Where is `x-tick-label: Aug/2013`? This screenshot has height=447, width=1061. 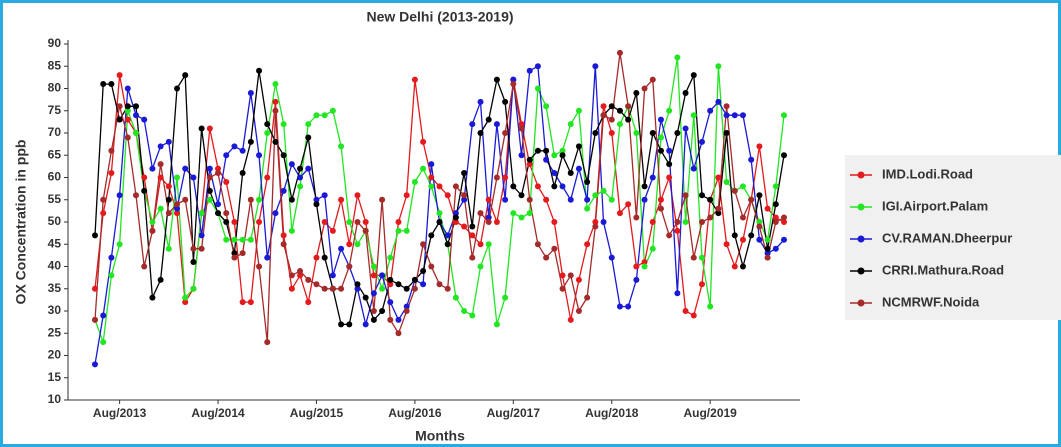
x-tick-label: Aug/2013 is located at coordinates (120, 413).